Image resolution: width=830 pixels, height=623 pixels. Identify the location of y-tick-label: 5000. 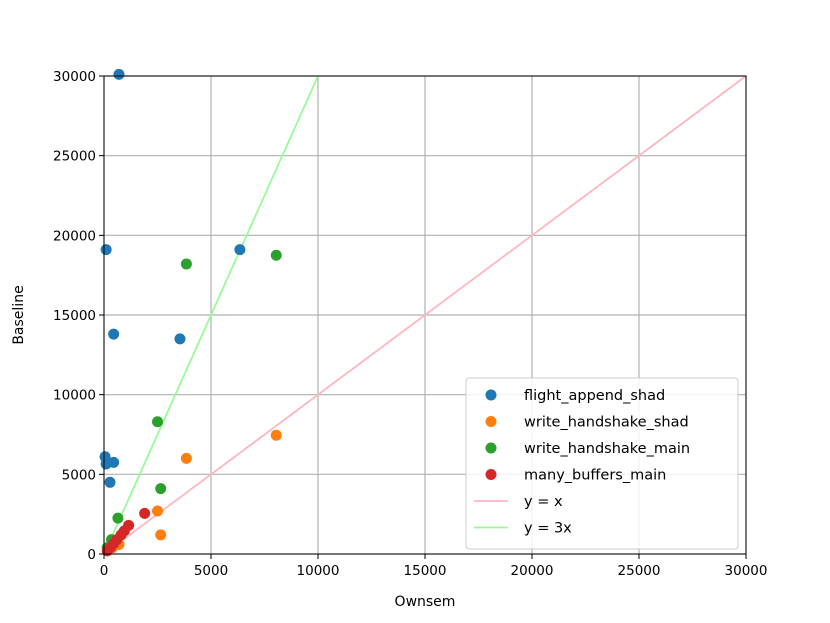
(79, 475).